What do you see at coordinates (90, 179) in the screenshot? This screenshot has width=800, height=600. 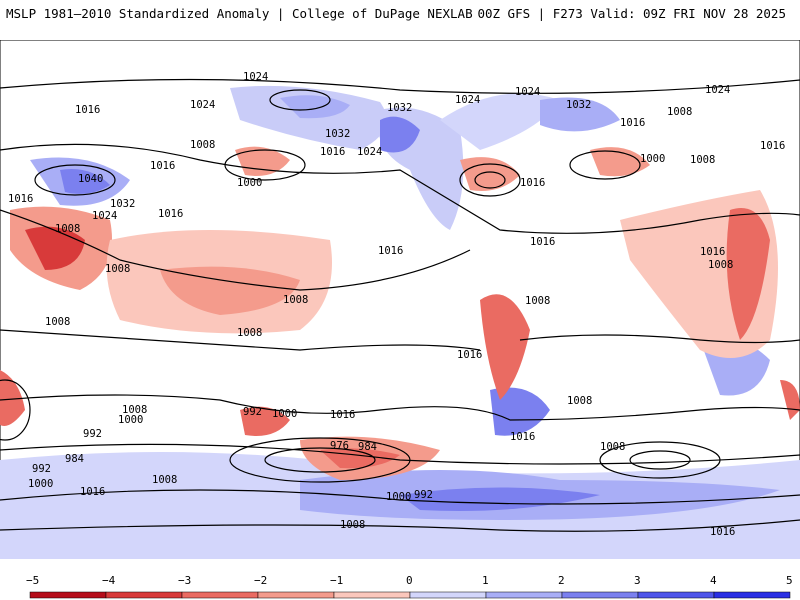 I see `isobar-label: 1040` at bounding box center [90, 179].